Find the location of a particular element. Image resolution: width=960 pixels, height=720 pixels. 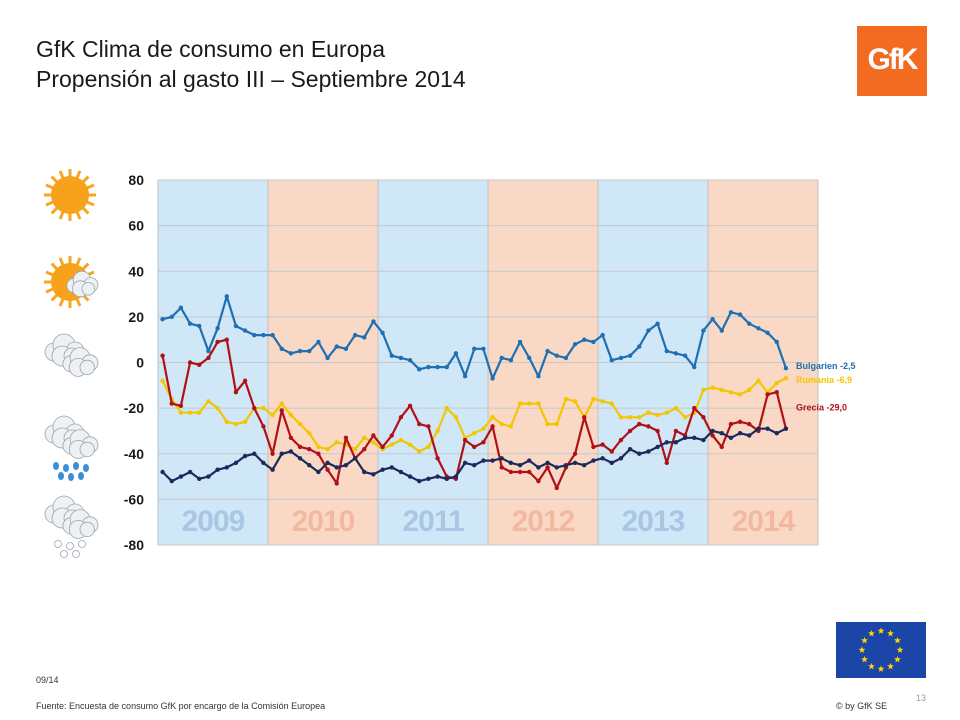

year-label: 2012 is located at coordinates (543, 521).